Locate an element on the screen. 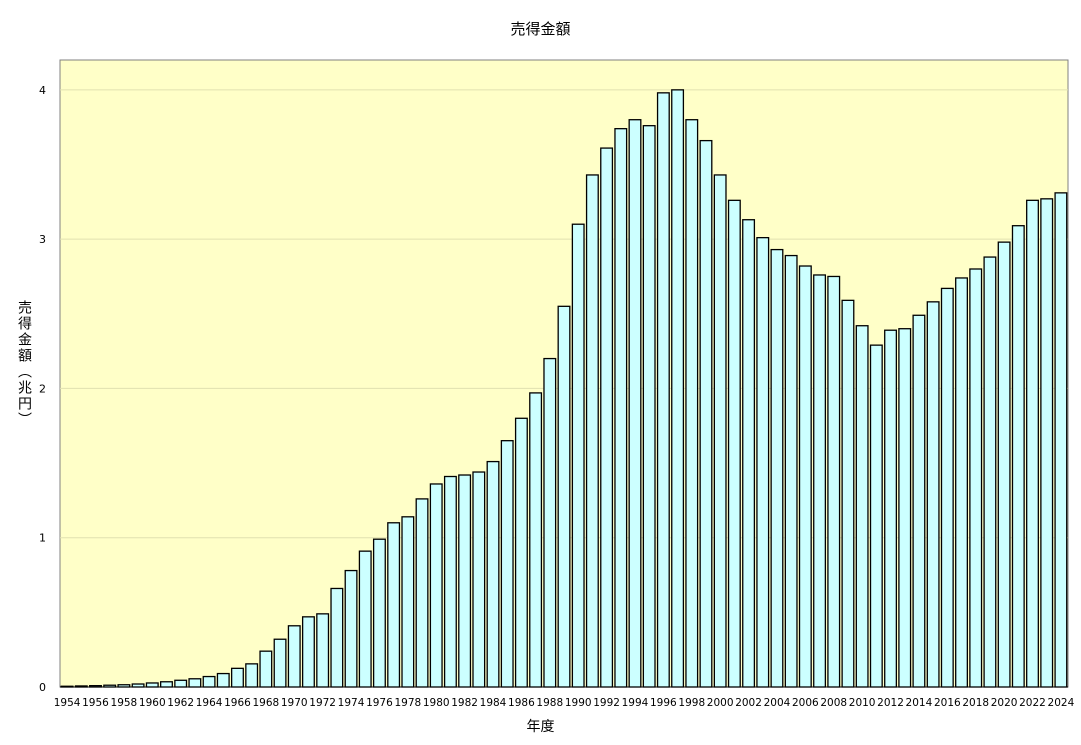  y-tick-label: 2 is located at coordinates (42, 388).